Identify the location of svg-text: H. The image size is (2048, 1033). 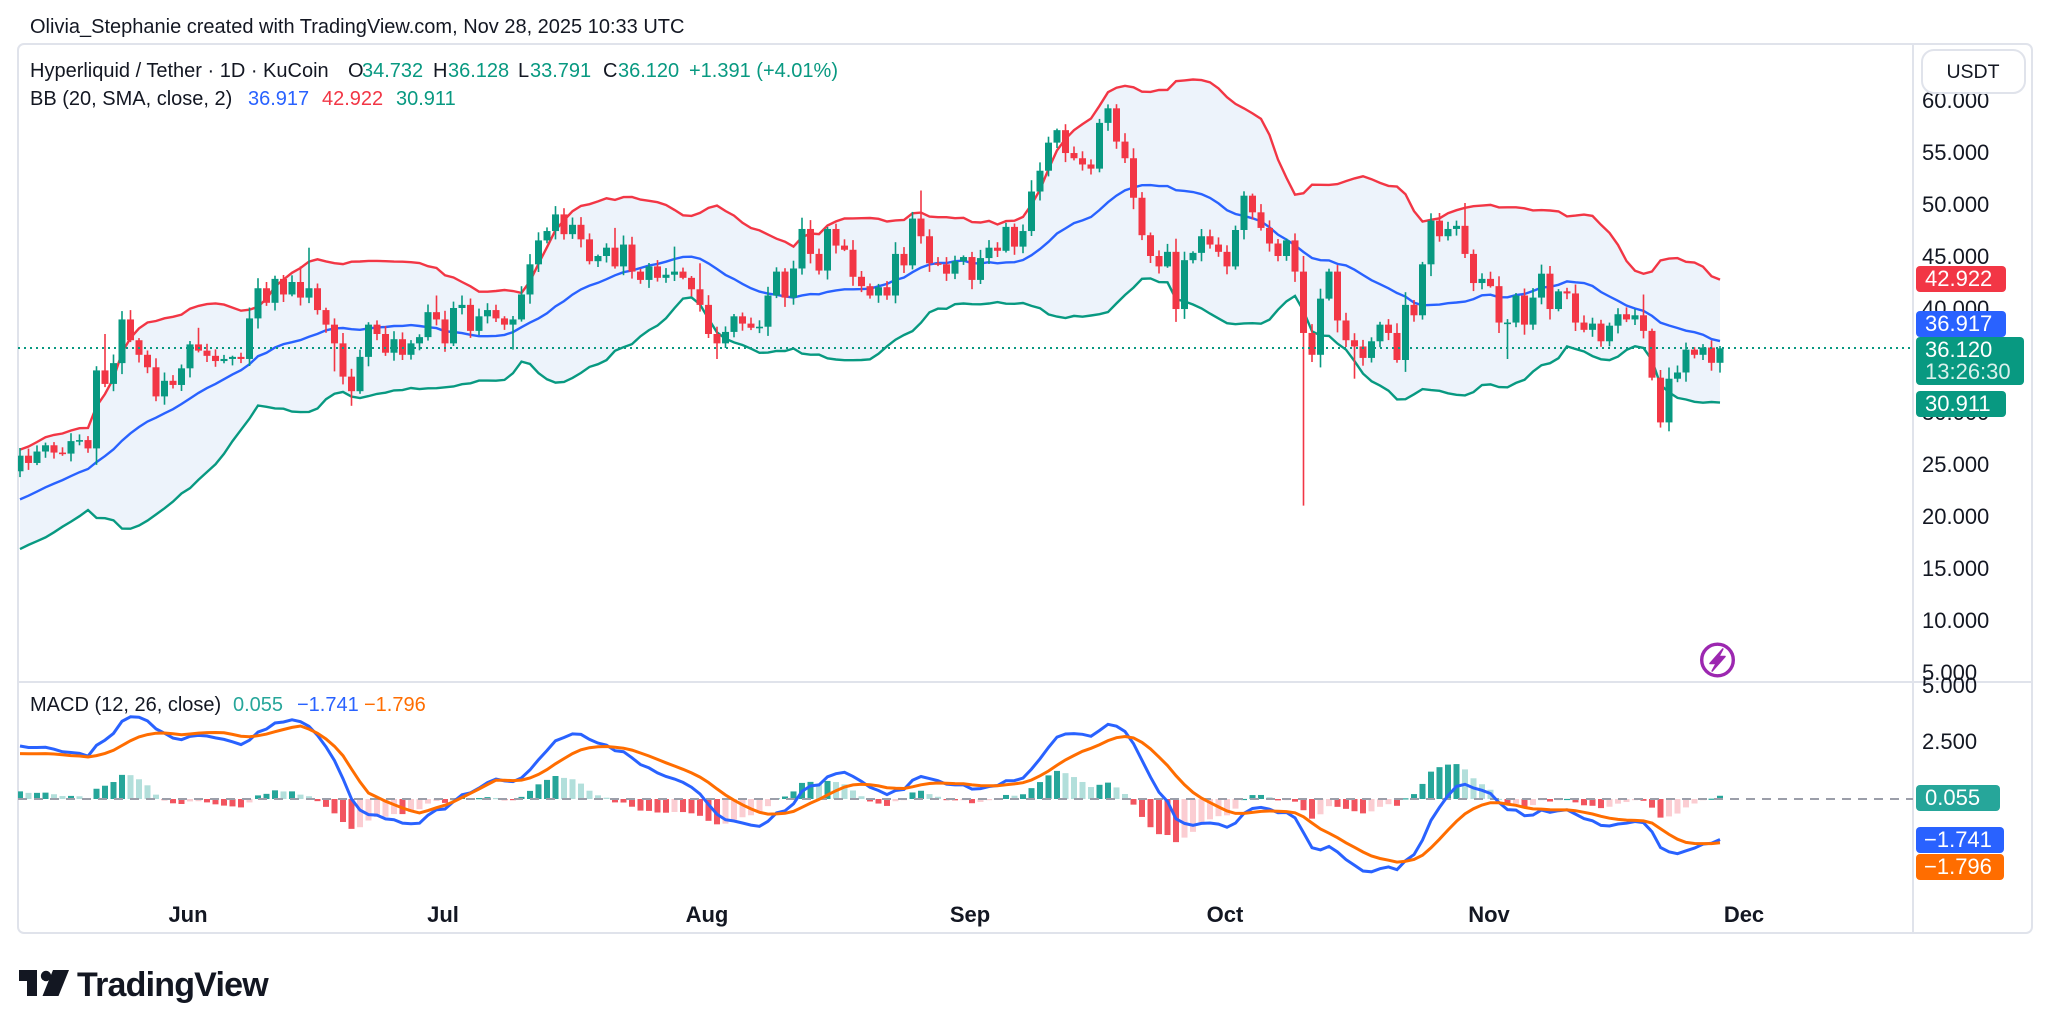
(440, 71).